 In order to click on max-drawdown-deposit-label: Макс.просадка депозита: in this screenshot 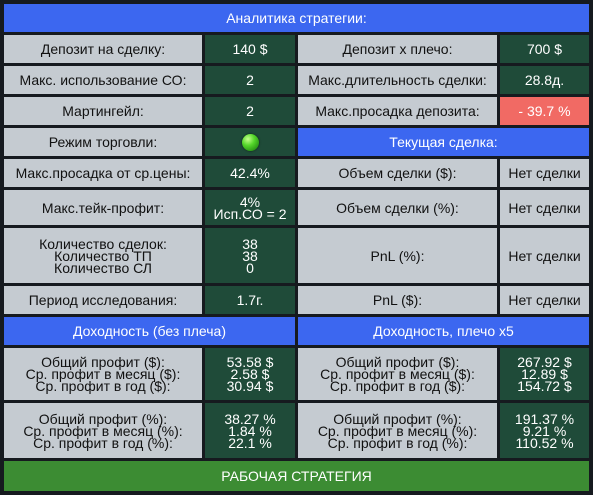, I will do `click(397, 111)`.